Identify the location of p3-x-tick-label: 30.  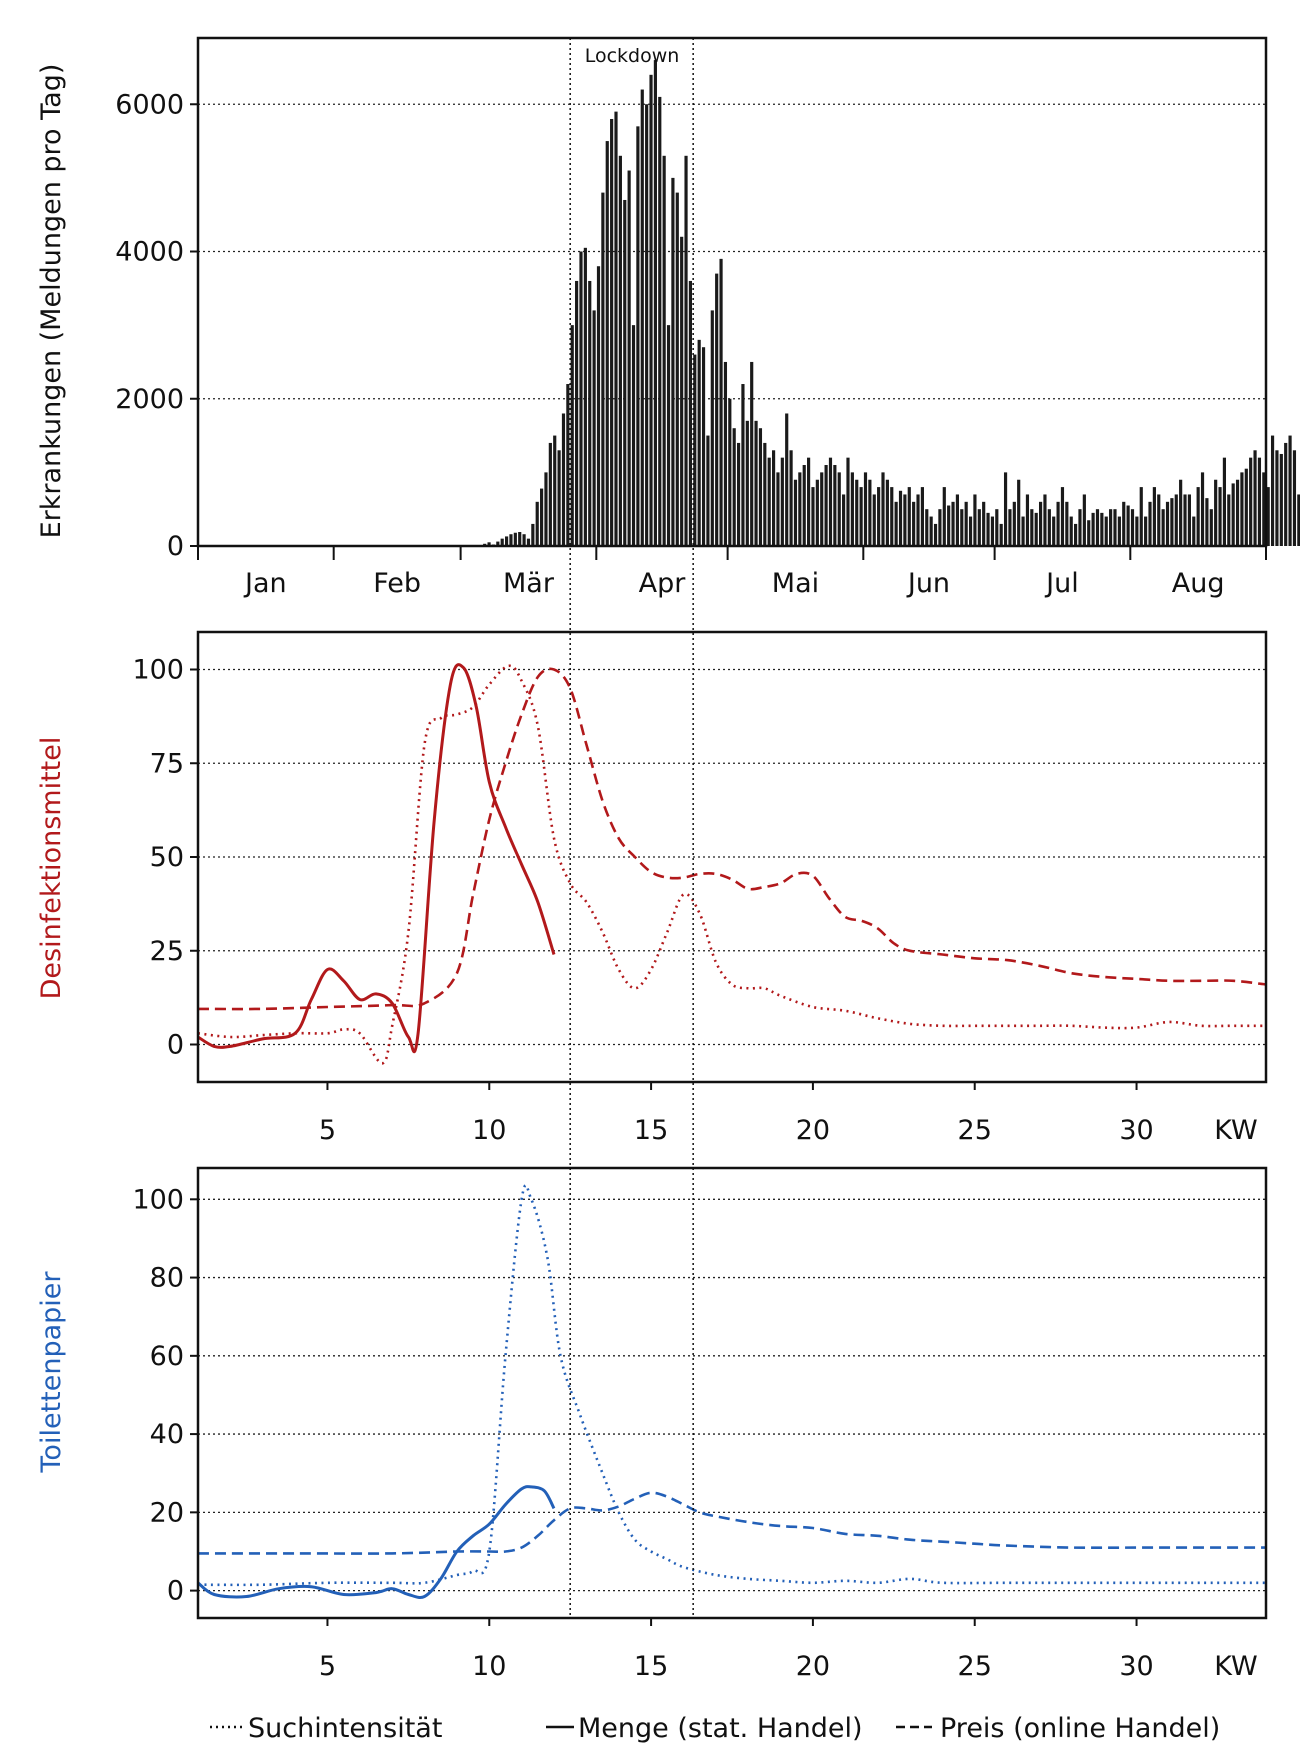
(1136, 1666).